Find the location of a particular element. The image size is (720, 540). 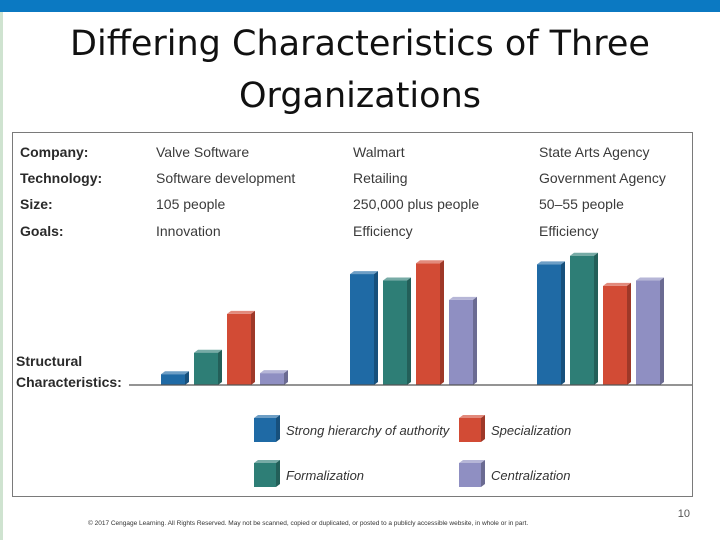

attribute-value: Software development is located at coordinates (225, 178).